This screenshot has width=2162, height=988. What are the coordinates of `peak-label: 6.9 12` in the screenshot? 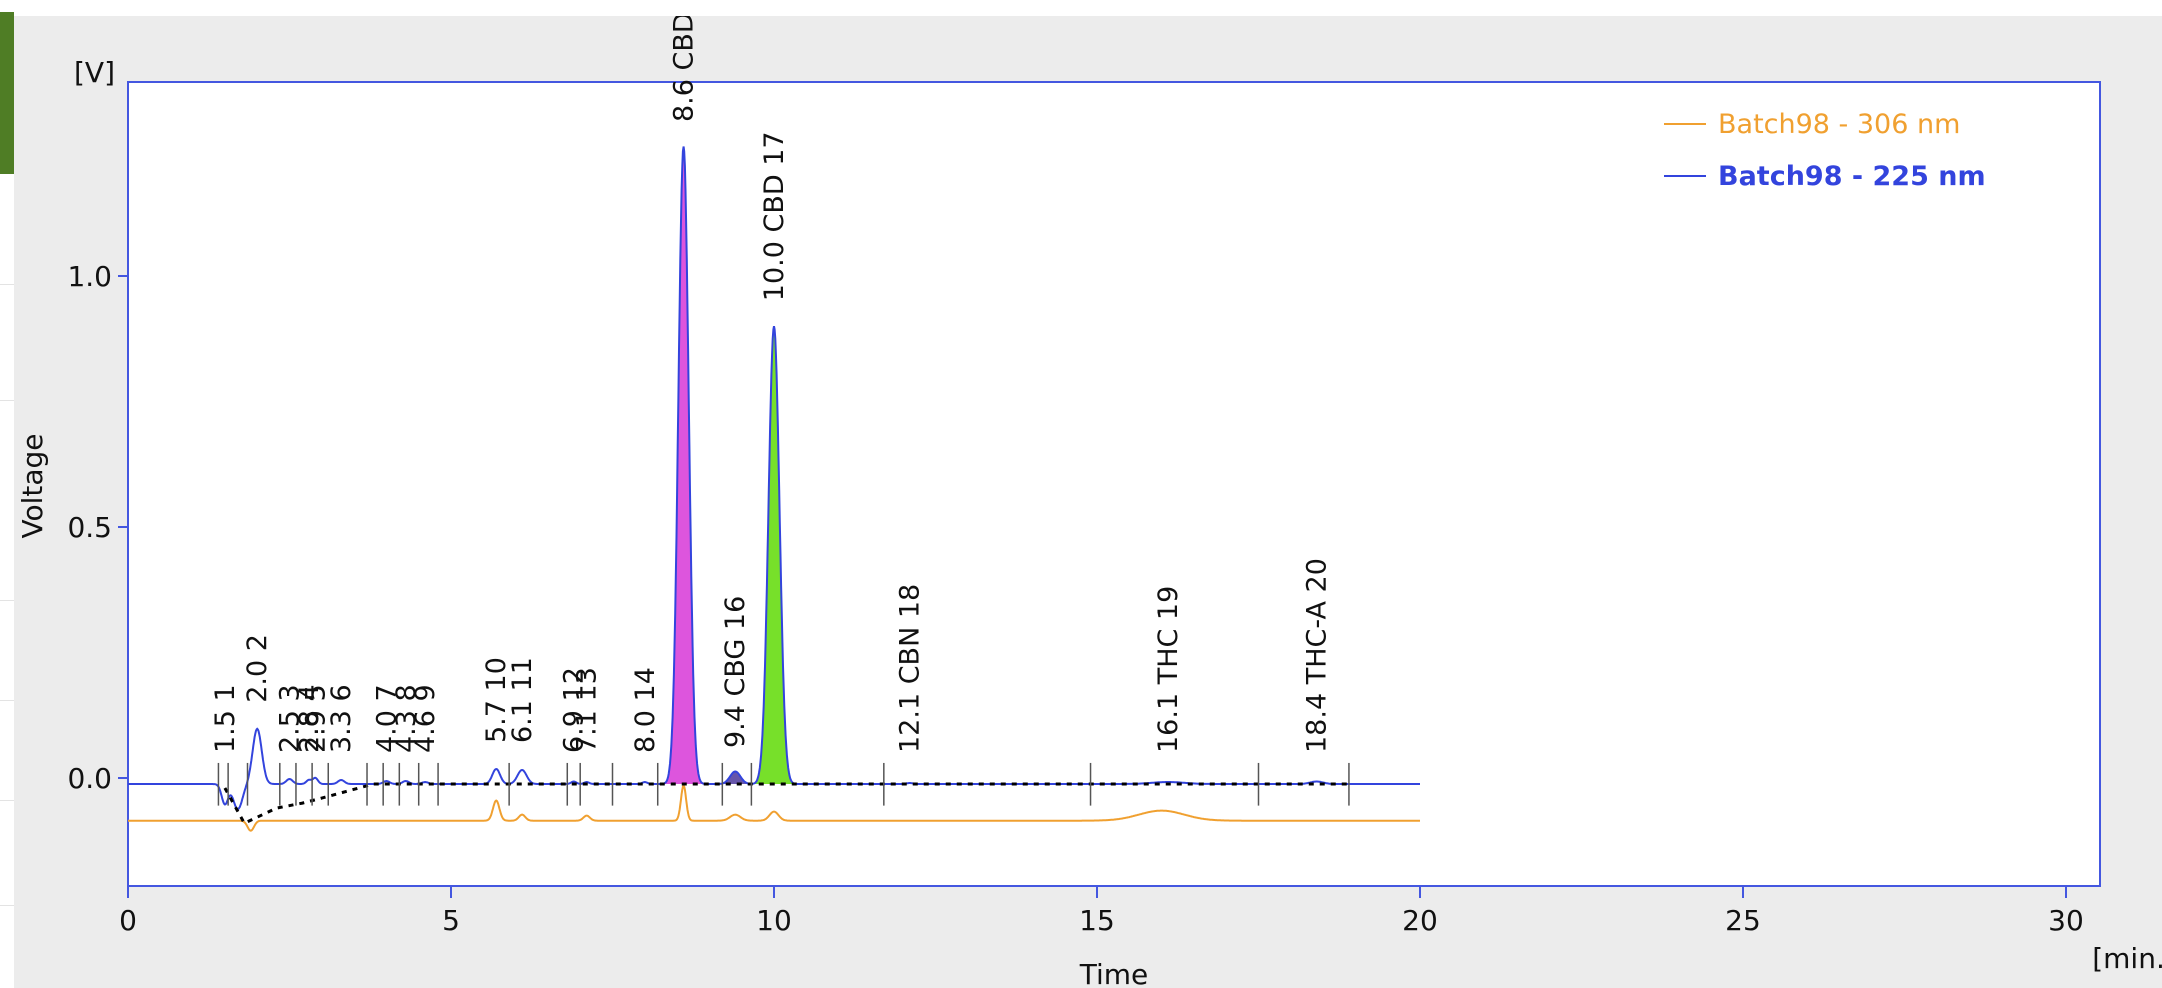 It's located at (574, 710).